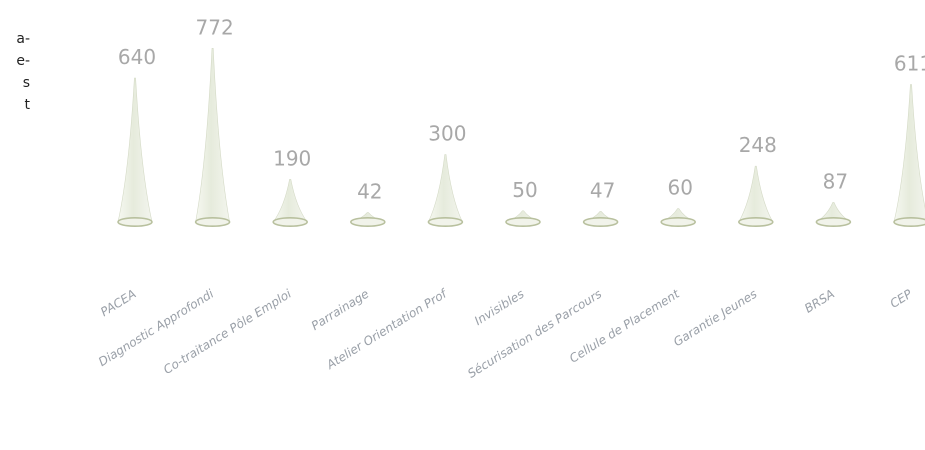 Image resolution: width=925 pixels, height=450 pixels. Describe the element at coordinates (602, 190) in the screenshot. I see `value-label: 47` at that location.